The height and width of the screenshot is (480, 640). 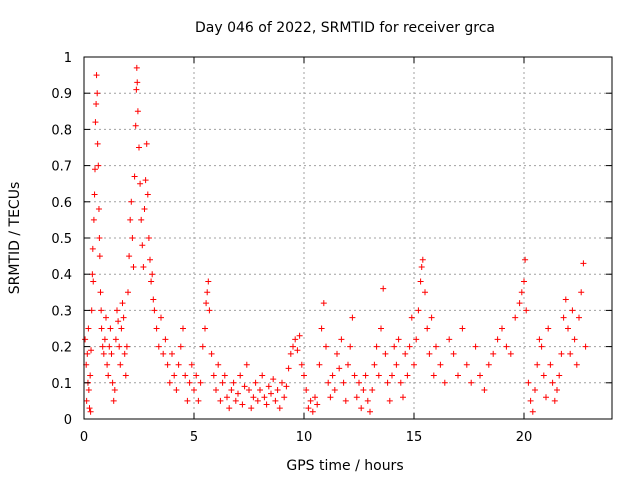 What do you see at coordinates (61, 348) in the screenshot?
I see `y-tick-label: 0.2` at bounding box center [61, 348].